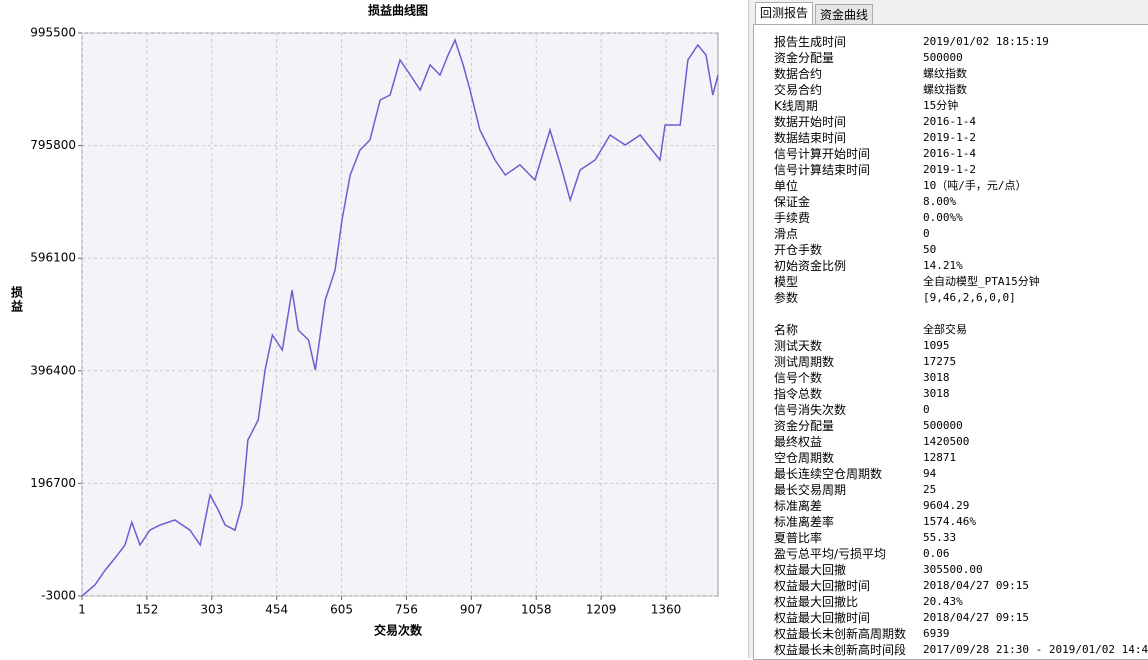 This screenshot has height=660, width=1148. Describe the element at coordinates (946, 441) in the screenshot. I see `report-value: 1420500` at that location.